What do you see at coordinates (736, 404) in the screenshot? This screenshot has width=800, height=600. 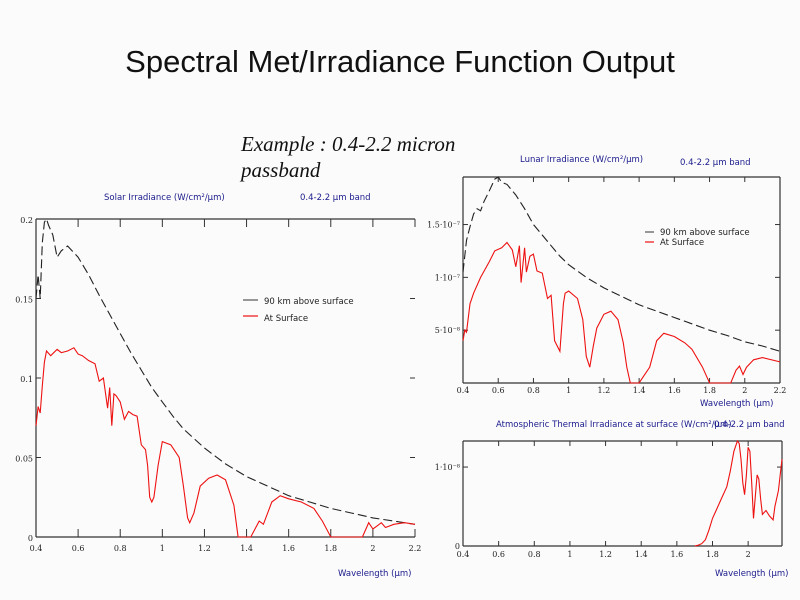 I see `lunar-x-axis-label: Wavelength (µm)` at bounding box center [736, 404].